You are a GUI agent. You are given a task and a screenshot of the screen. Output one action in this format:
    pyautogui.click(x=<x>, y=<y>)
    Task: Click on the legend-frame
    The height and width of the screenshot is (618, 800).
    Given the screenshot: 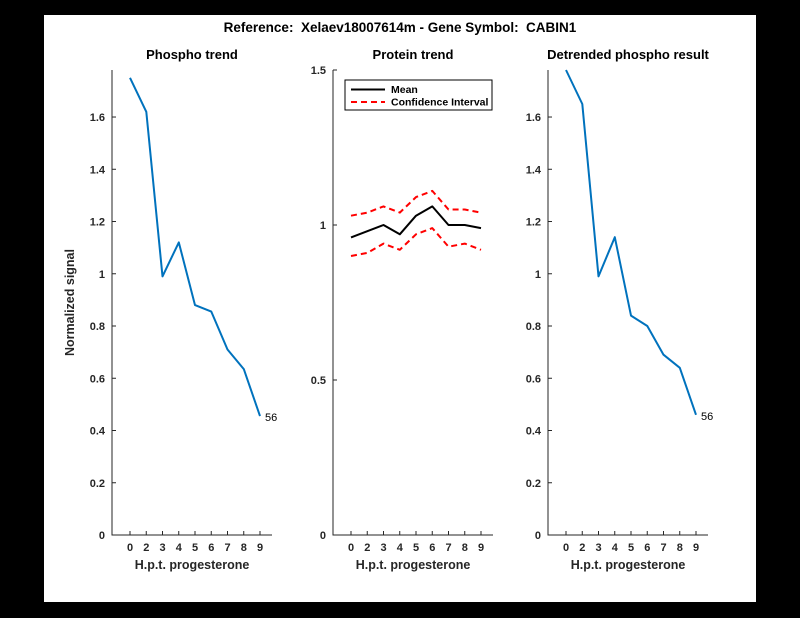 What is the action you would take?
    pyautogui.click(x=418, y=95)
    